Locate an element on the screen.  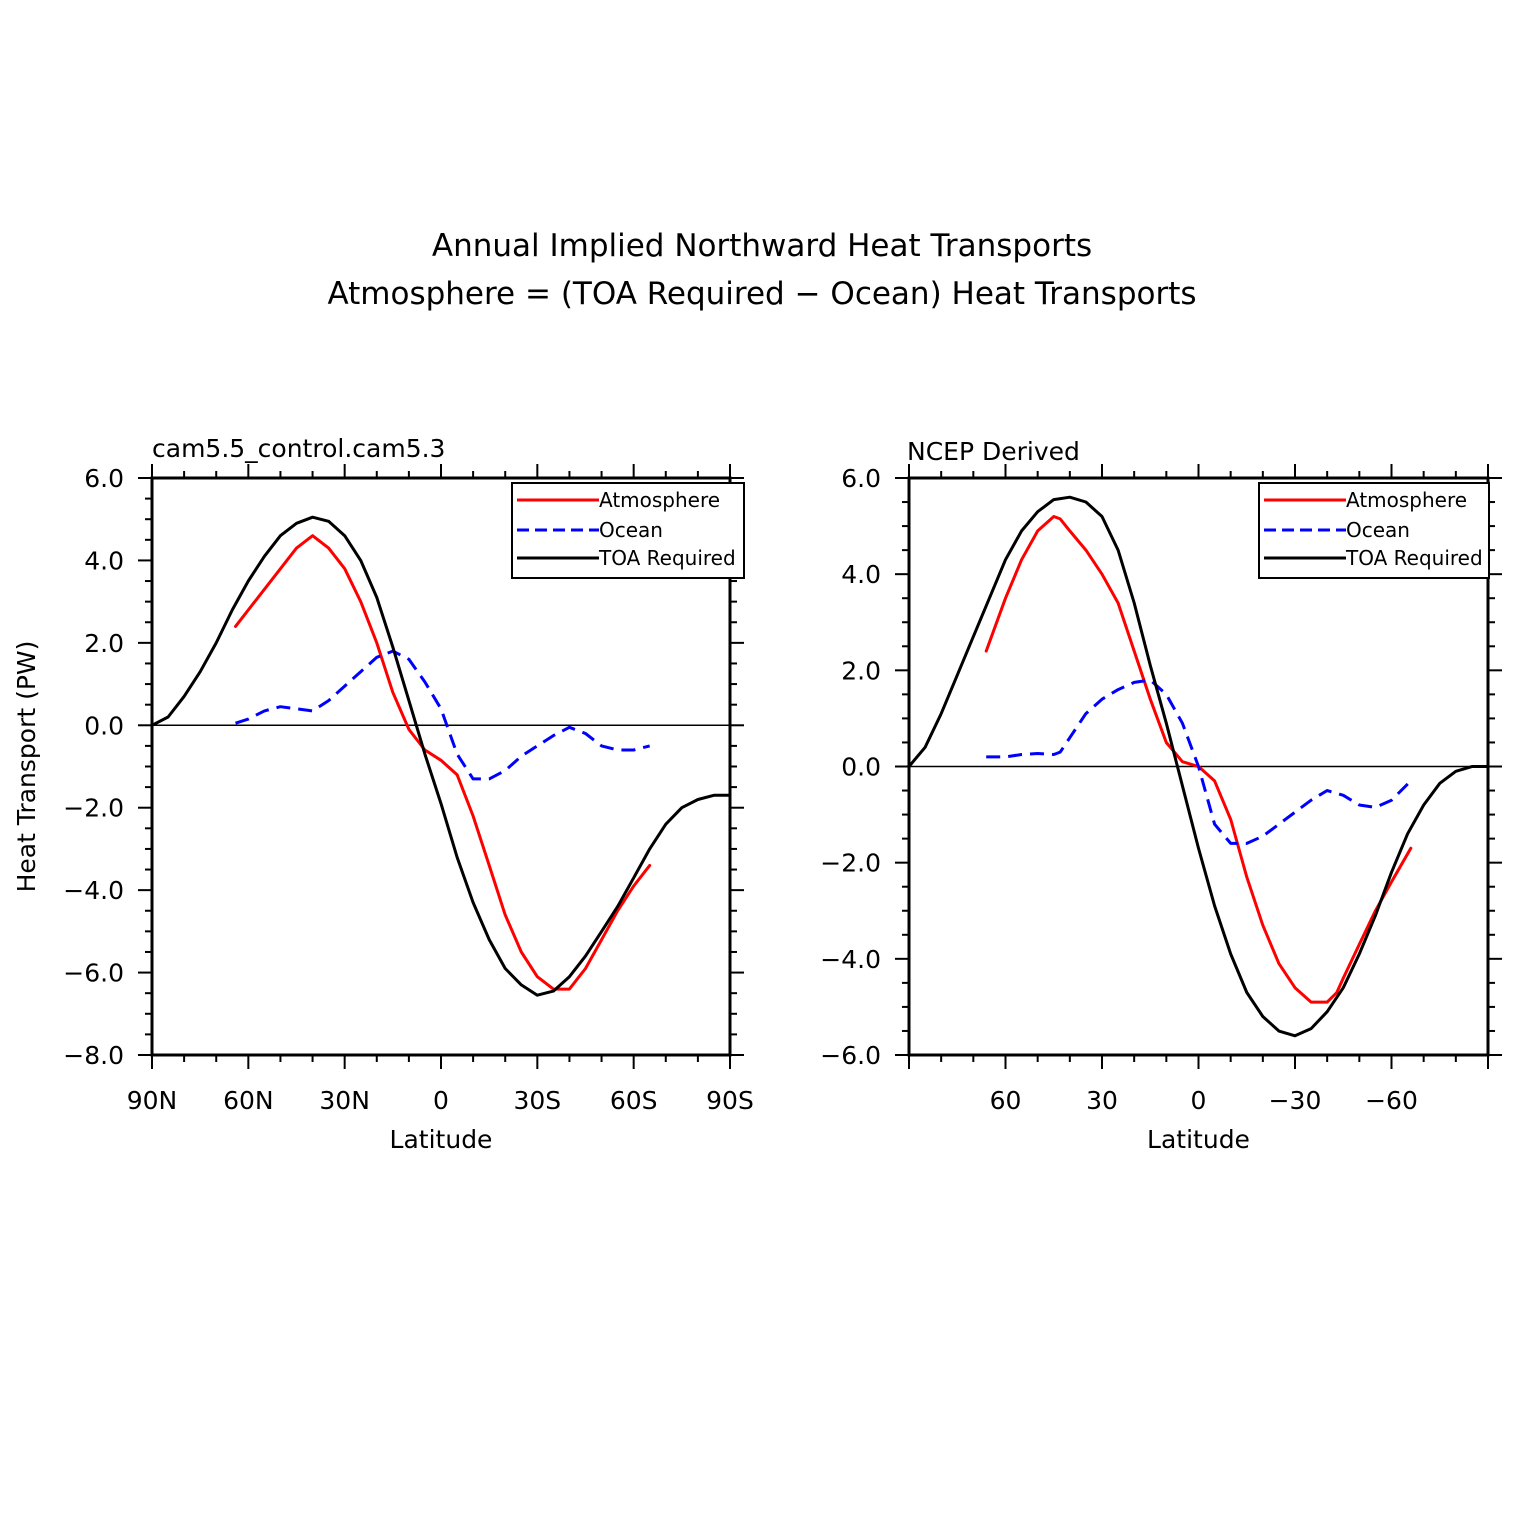
x-tick-label: 60N is located at coordinates (248, 1100).